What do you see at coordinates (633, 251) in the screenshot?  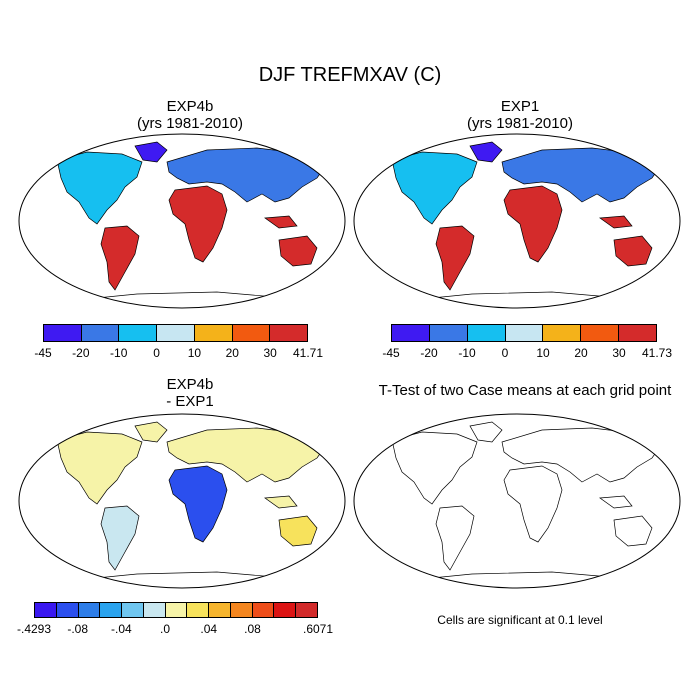 I see `exp1-australia` at bounding box center [633, 251].